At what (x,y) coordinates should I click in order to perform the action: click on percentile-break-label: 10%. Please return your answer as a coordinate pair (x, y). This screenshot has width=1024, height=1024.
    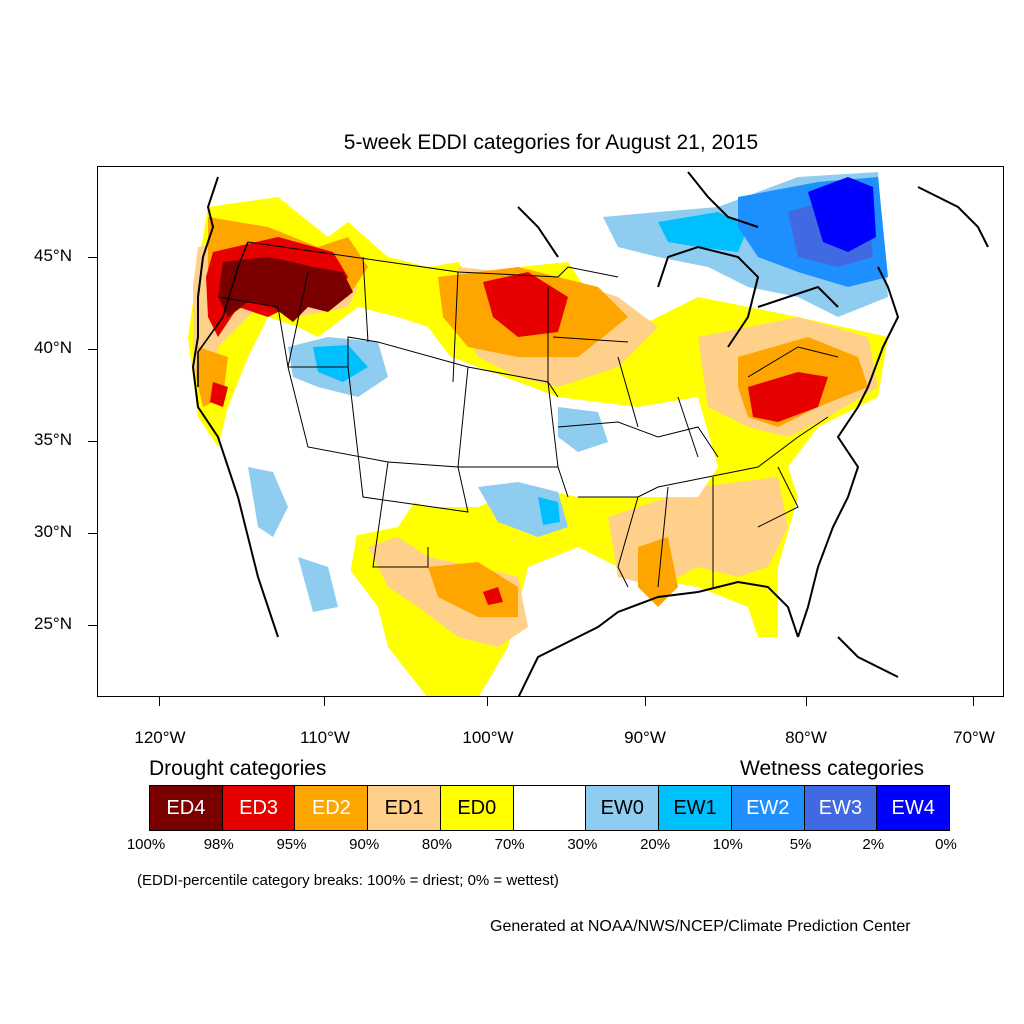
    Looking at the image, I should click on (727, 844).